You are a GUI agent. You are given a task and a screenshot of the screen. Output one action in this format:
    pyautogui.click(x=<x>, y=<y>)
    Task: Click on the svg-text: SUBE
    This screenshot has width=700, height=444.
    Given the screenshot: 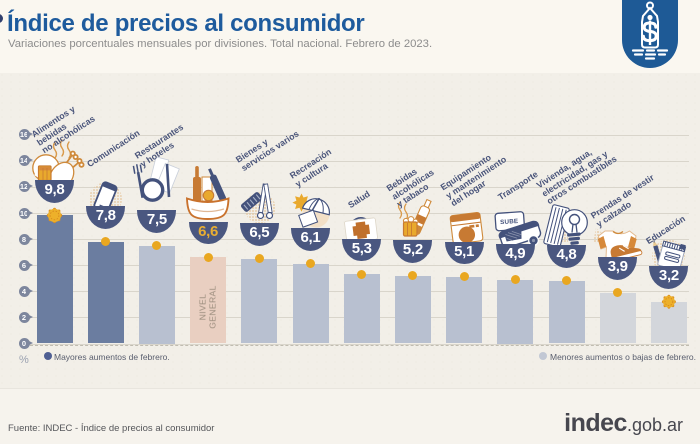 What is the action you would take?
    pyautogui.click(x=509, y=222)
    